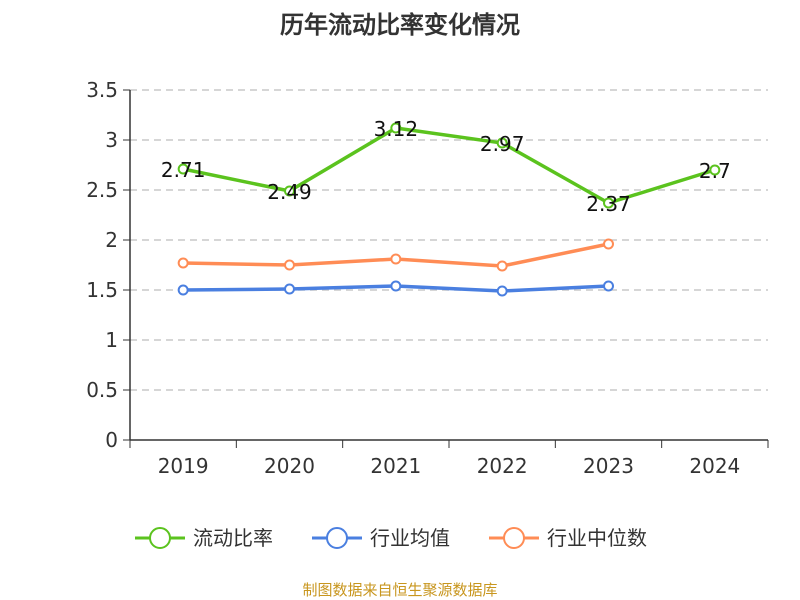 The height and width of the screenshot is (600, 800). Describe the element at coordinates (102, 190) in the screenshot. I see `y-tick-label: 2.5` at that location.